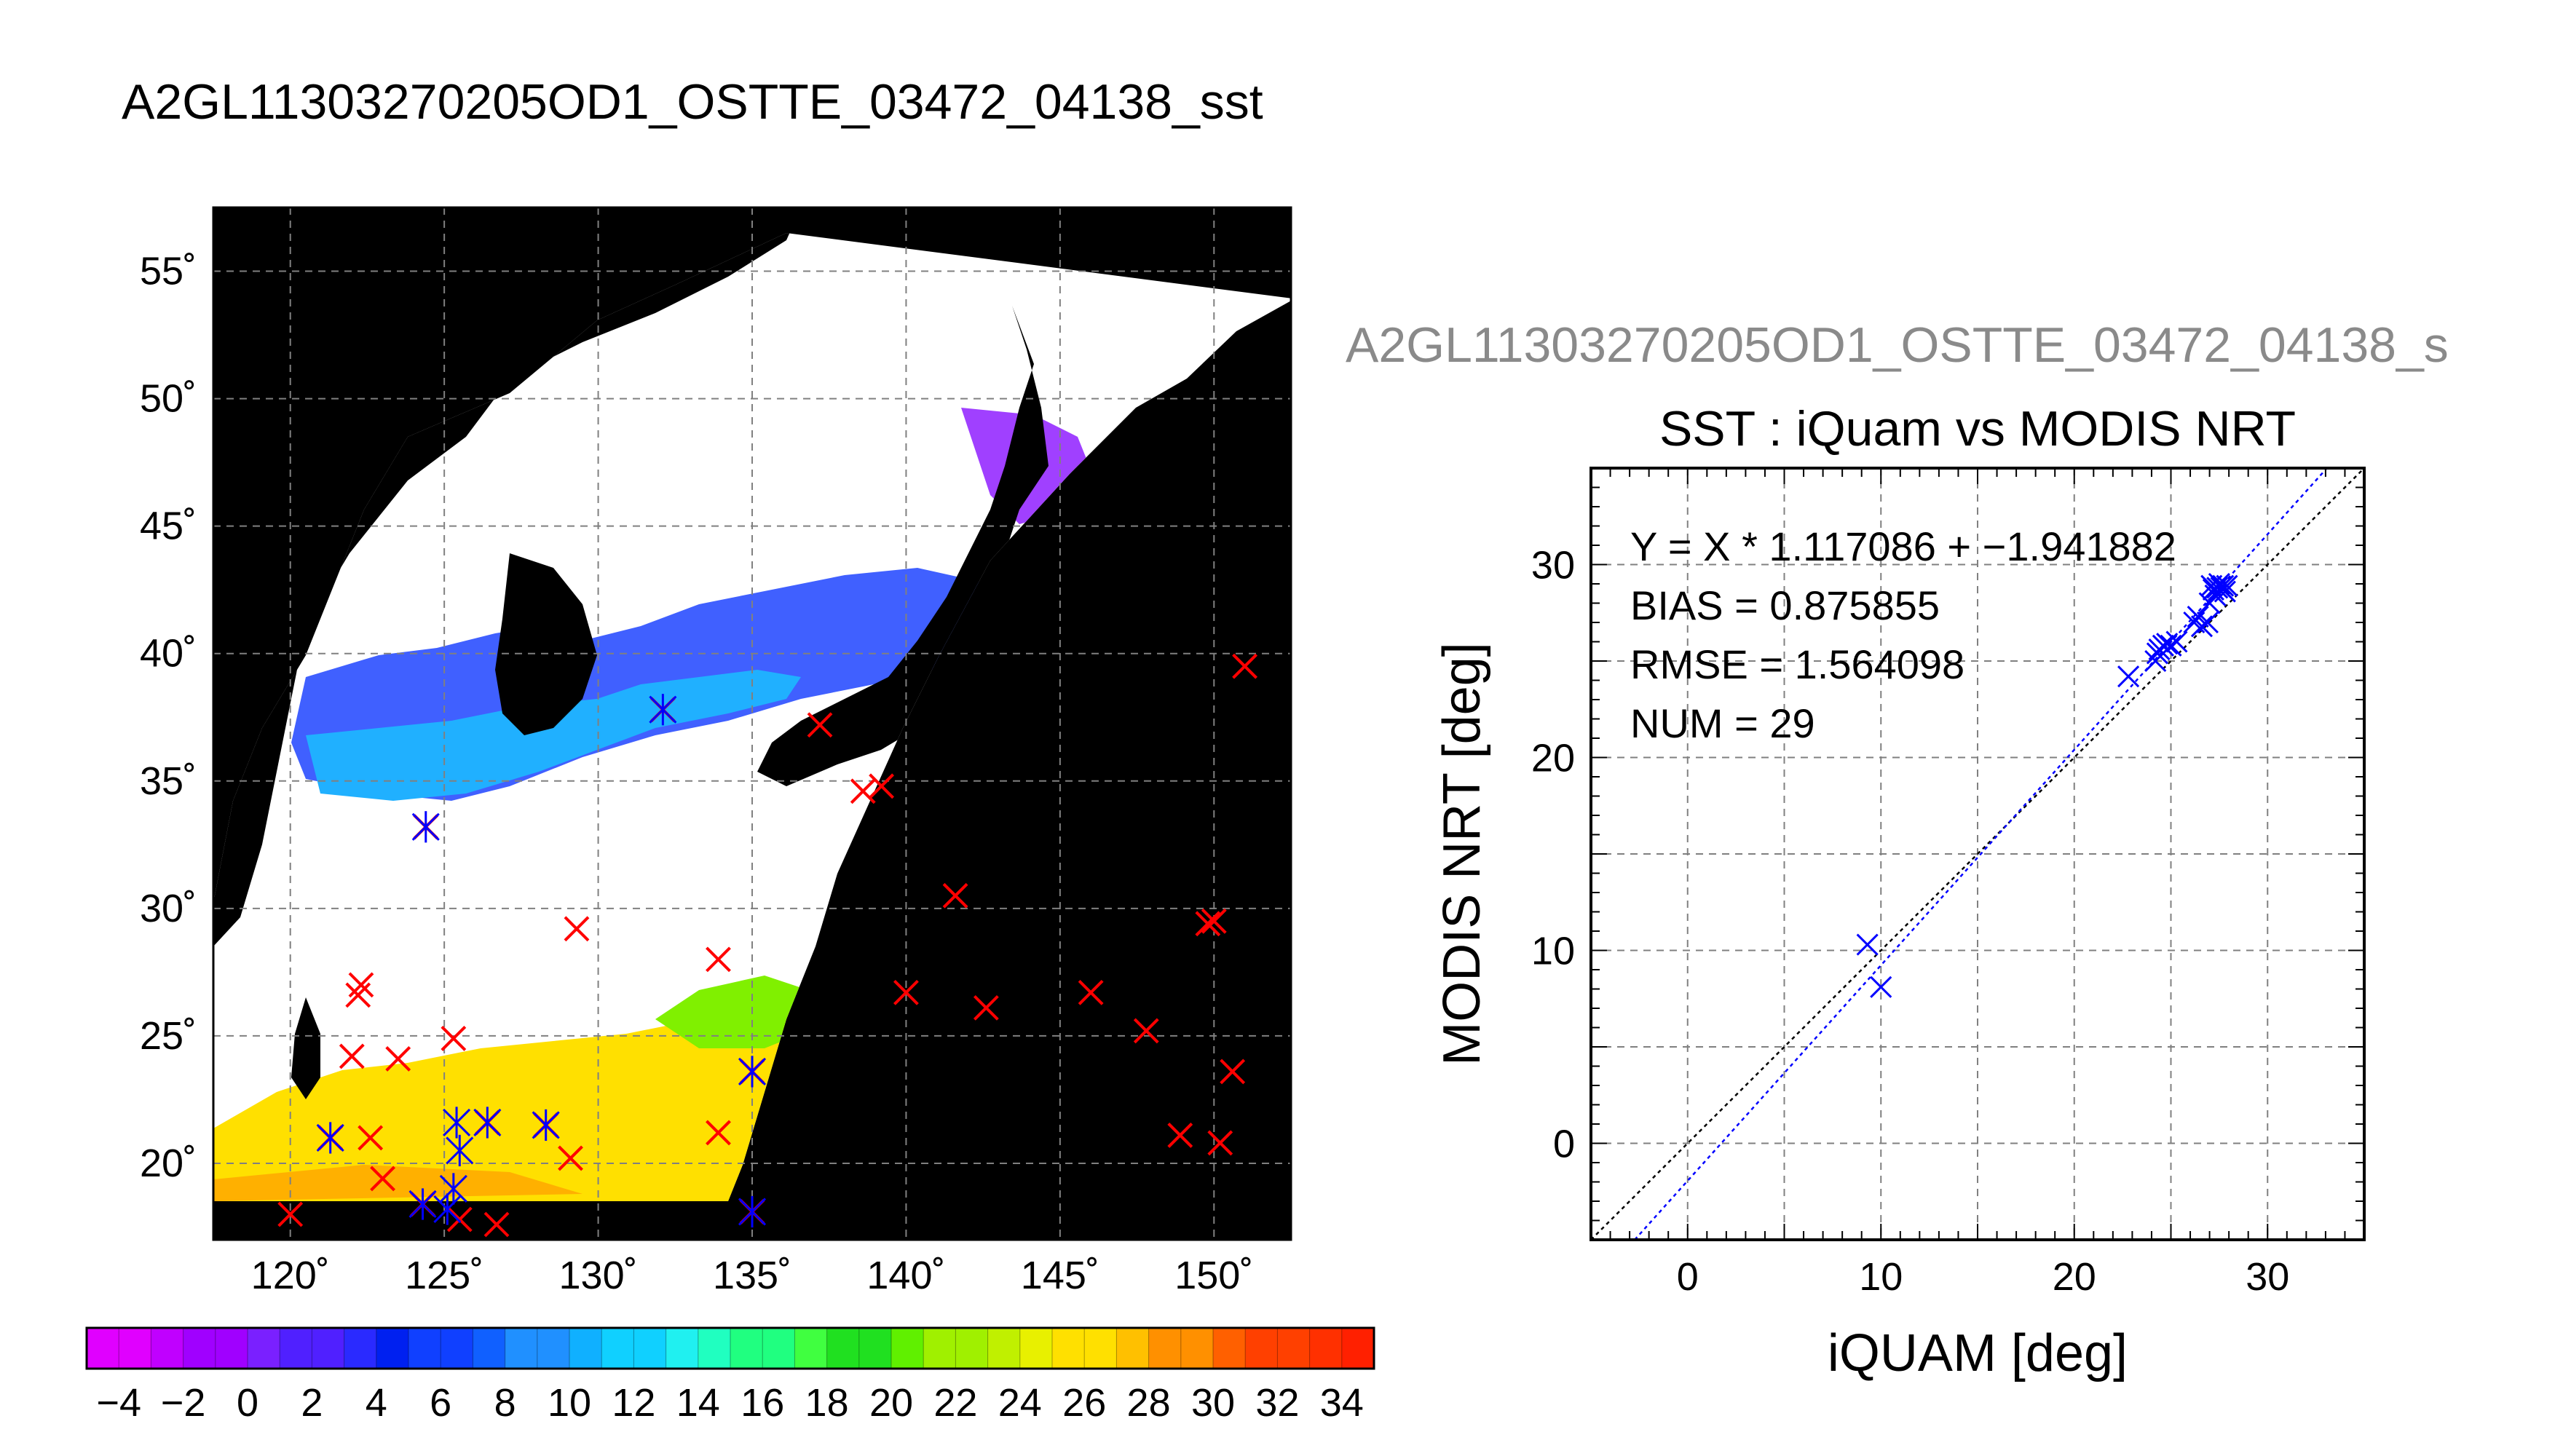 This screenshot has height=1456, width=2555. Describe the element at coordinates (1277, 1403) in the screenshot. I see `colorbar-tick-label: 32` at that location.